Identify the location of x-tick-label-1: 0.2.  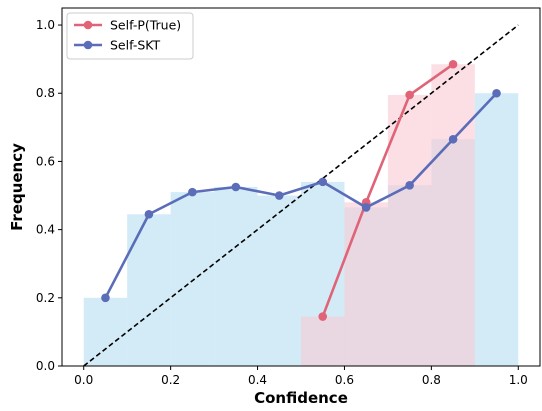
(170, 380).